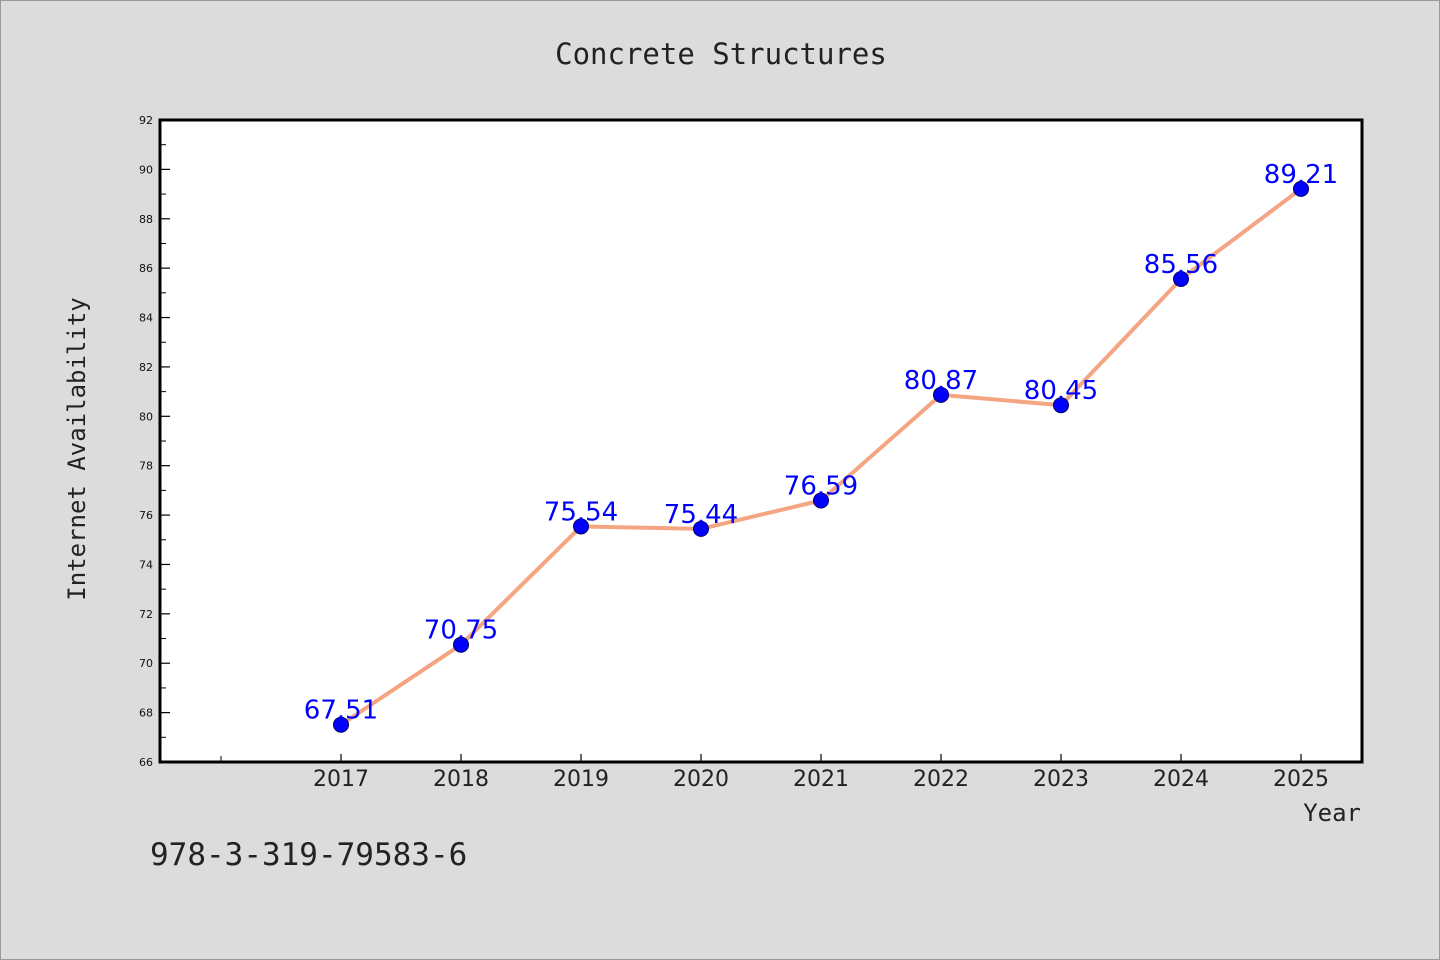 This screenshot has height=960, width=1440. I want to click on x-tick-label: 2025, so click(1301, 779).